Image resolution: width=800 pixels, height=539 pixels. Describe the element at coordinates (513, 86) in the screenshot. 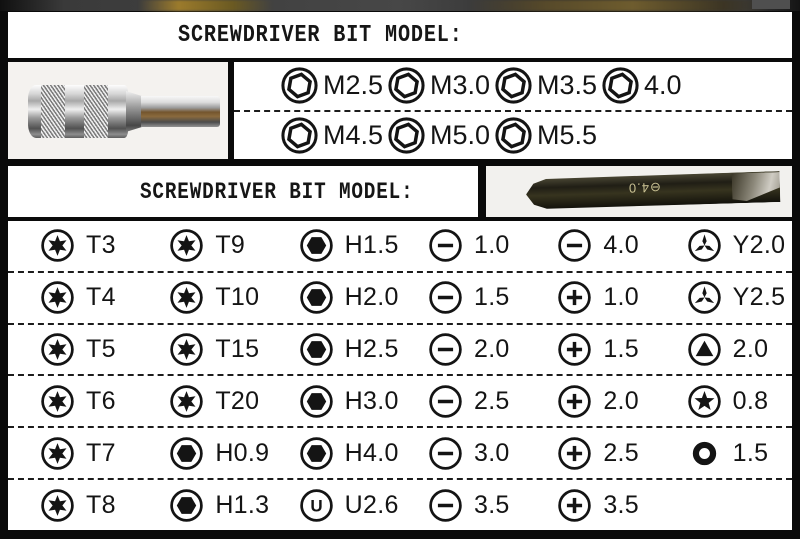

I see `table-row: M2.5 M3.0 M3.5 4.0` at that location.